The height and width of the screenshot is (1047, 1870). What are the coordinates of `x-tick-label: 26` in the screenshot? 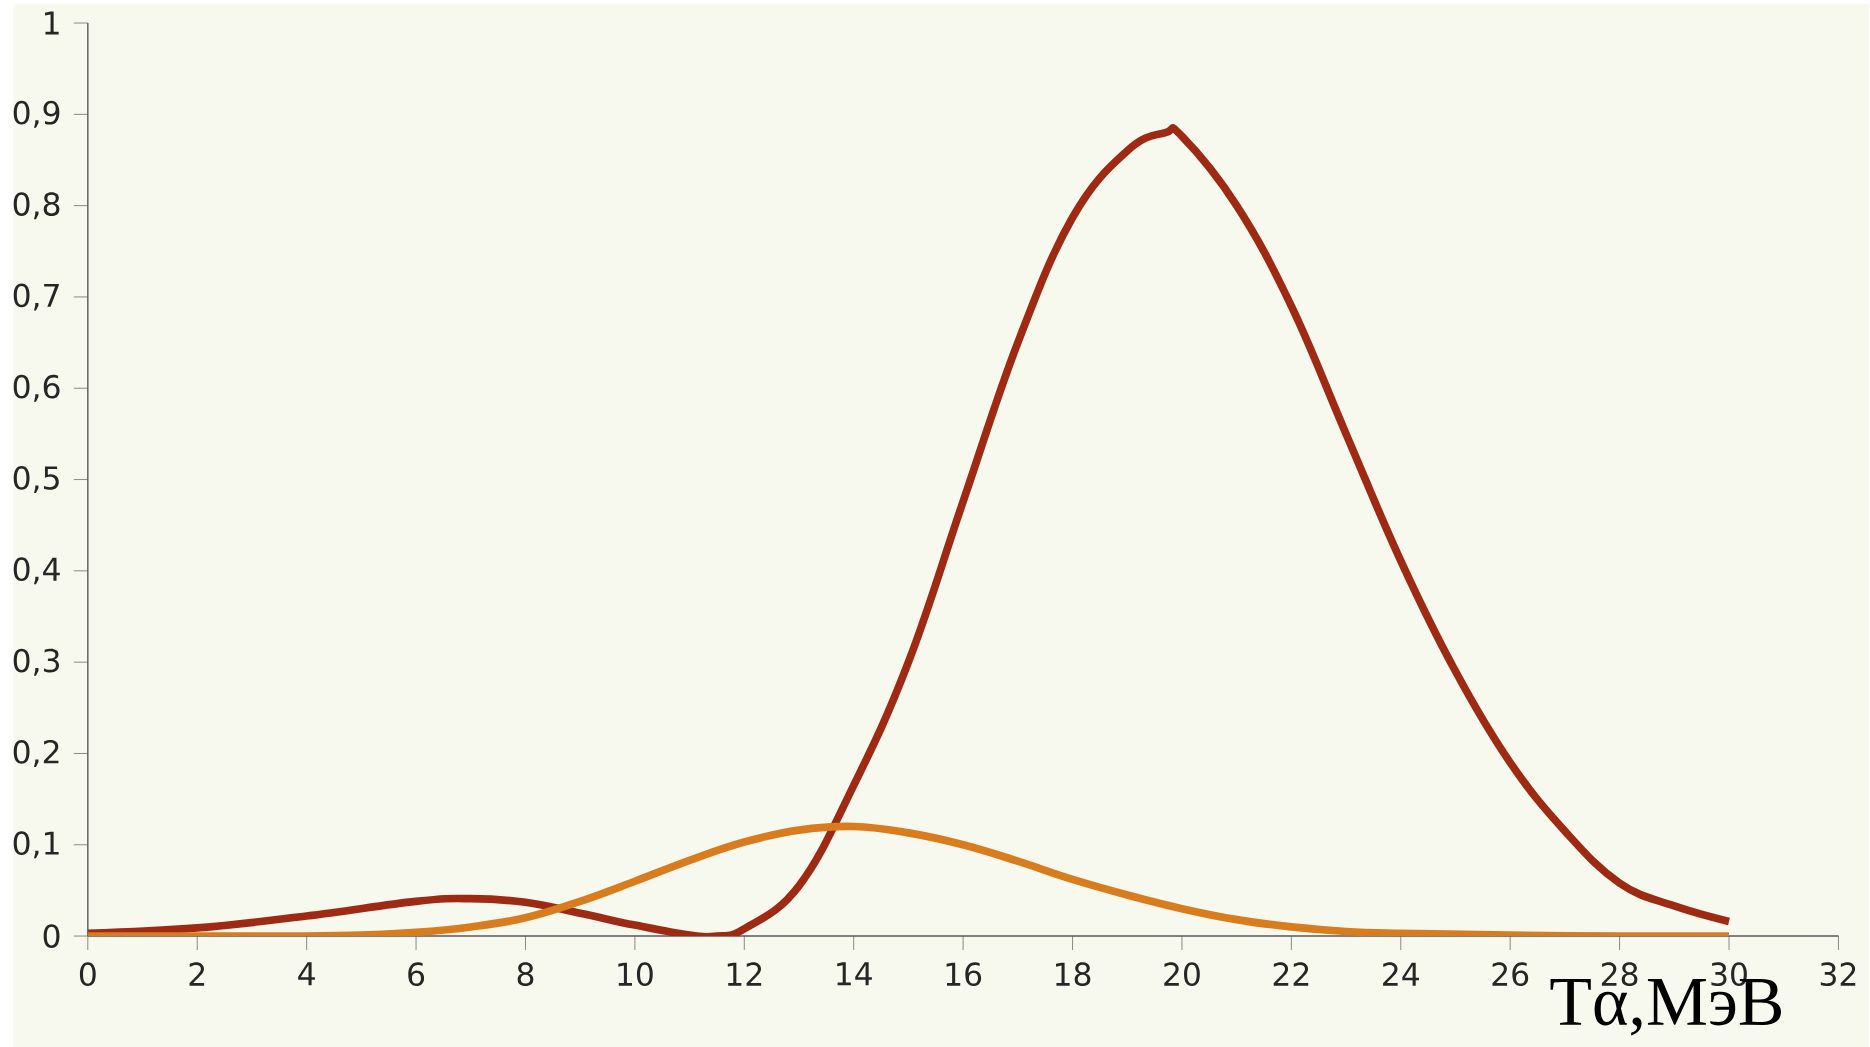 It's located at (1510, 974).